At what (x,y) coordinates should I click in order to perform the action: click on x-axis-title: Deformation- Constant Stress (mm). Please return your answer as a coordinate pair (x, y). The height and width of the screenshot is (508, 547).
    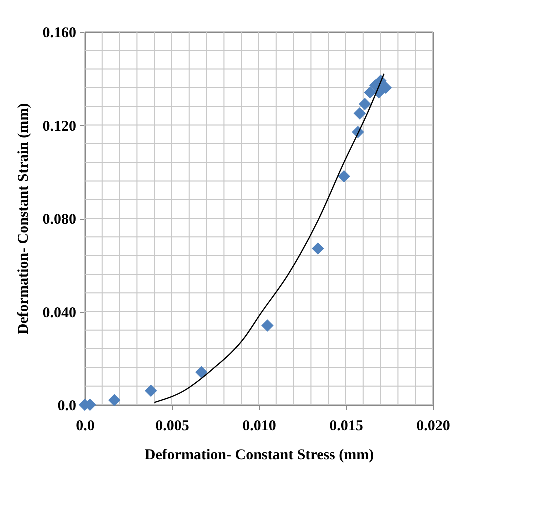
    Looking at the image, I should click on (259, 456).